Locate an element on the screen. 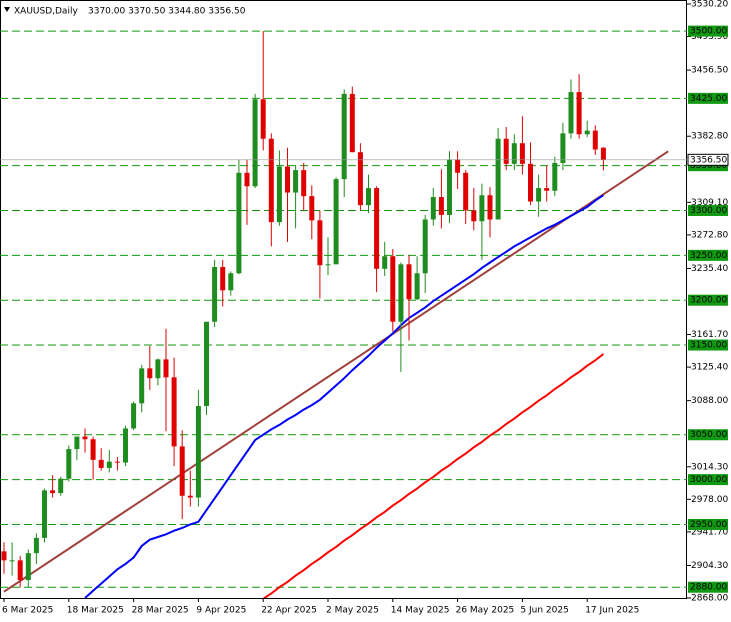 Image resolution: width=731 pixels, height=622 pixels. level-label: 3150.00 is located at coordinates (708, 346).